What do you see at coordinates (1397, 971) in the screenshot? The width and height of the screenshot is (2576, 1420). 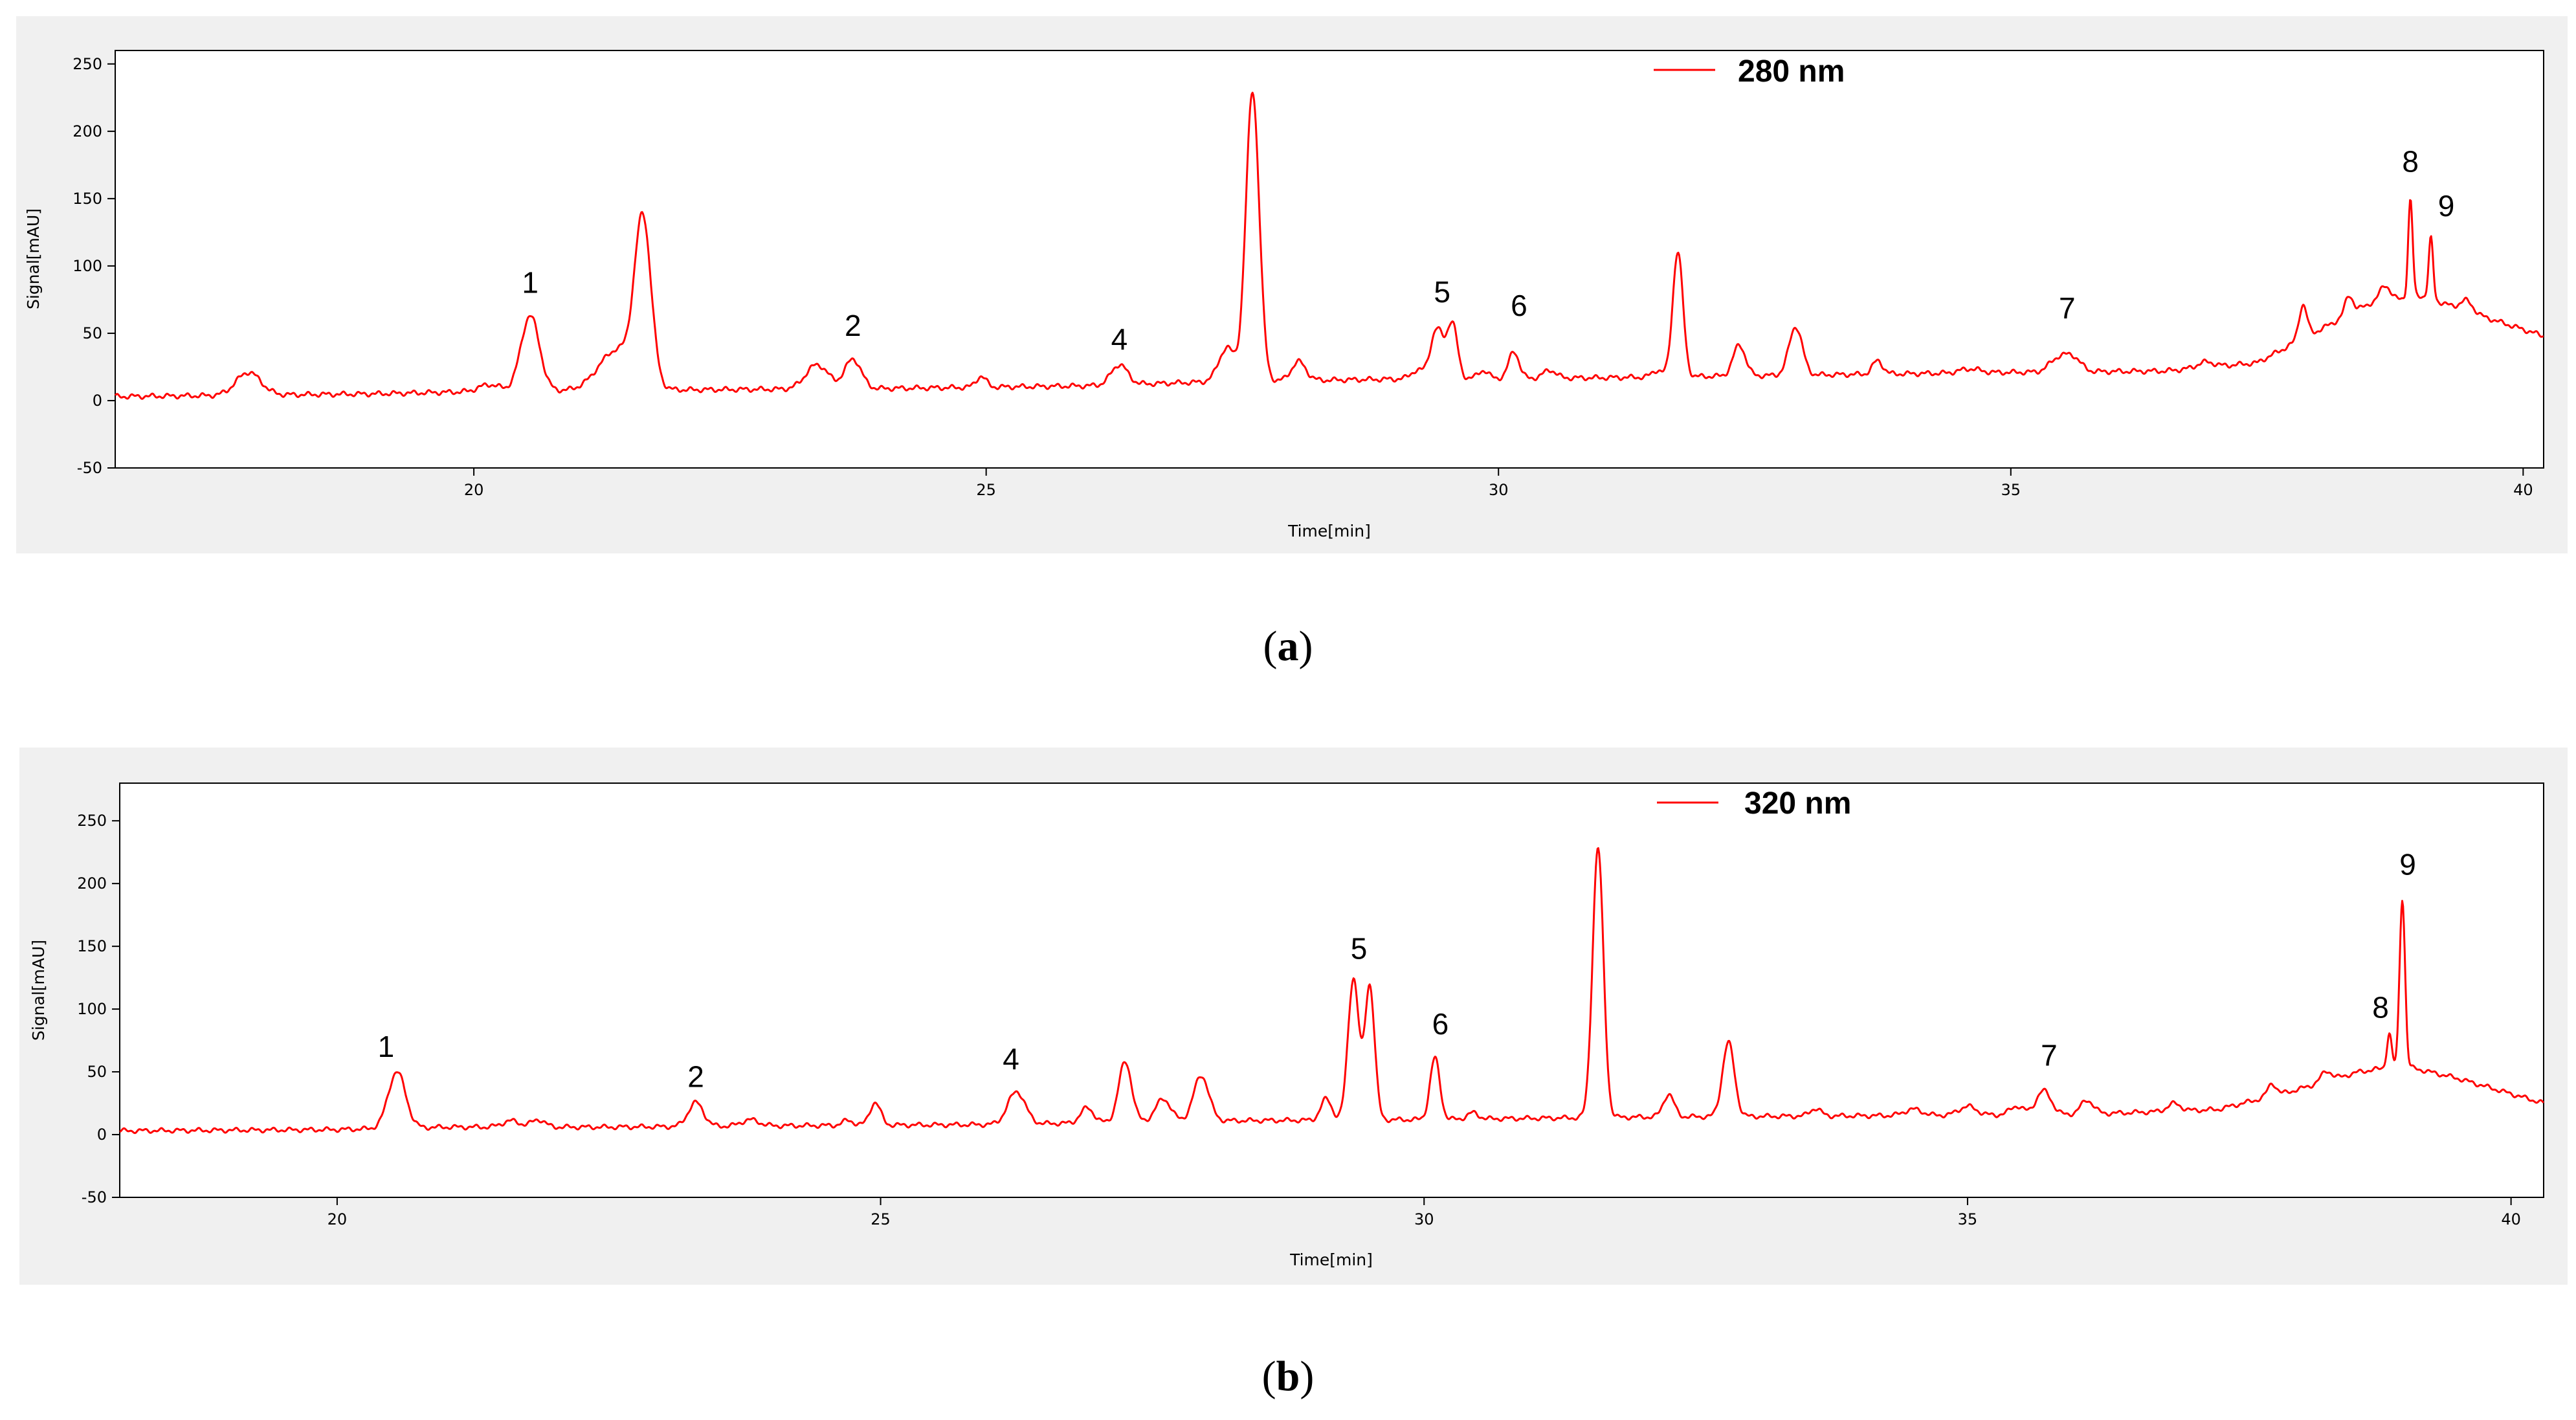 I see `panel-b-peak-labels: 1 2 4 5 6 7 8 9` at bounding box center [1397, 971].